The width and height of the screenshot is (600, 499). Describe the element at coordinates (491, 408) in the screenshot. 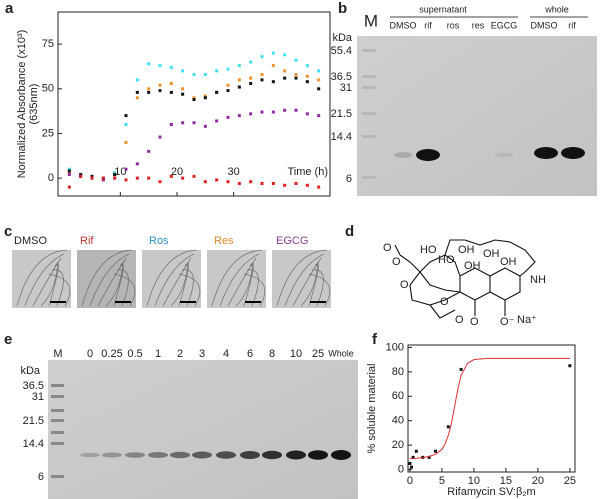

I see `plot-frame` at that location.